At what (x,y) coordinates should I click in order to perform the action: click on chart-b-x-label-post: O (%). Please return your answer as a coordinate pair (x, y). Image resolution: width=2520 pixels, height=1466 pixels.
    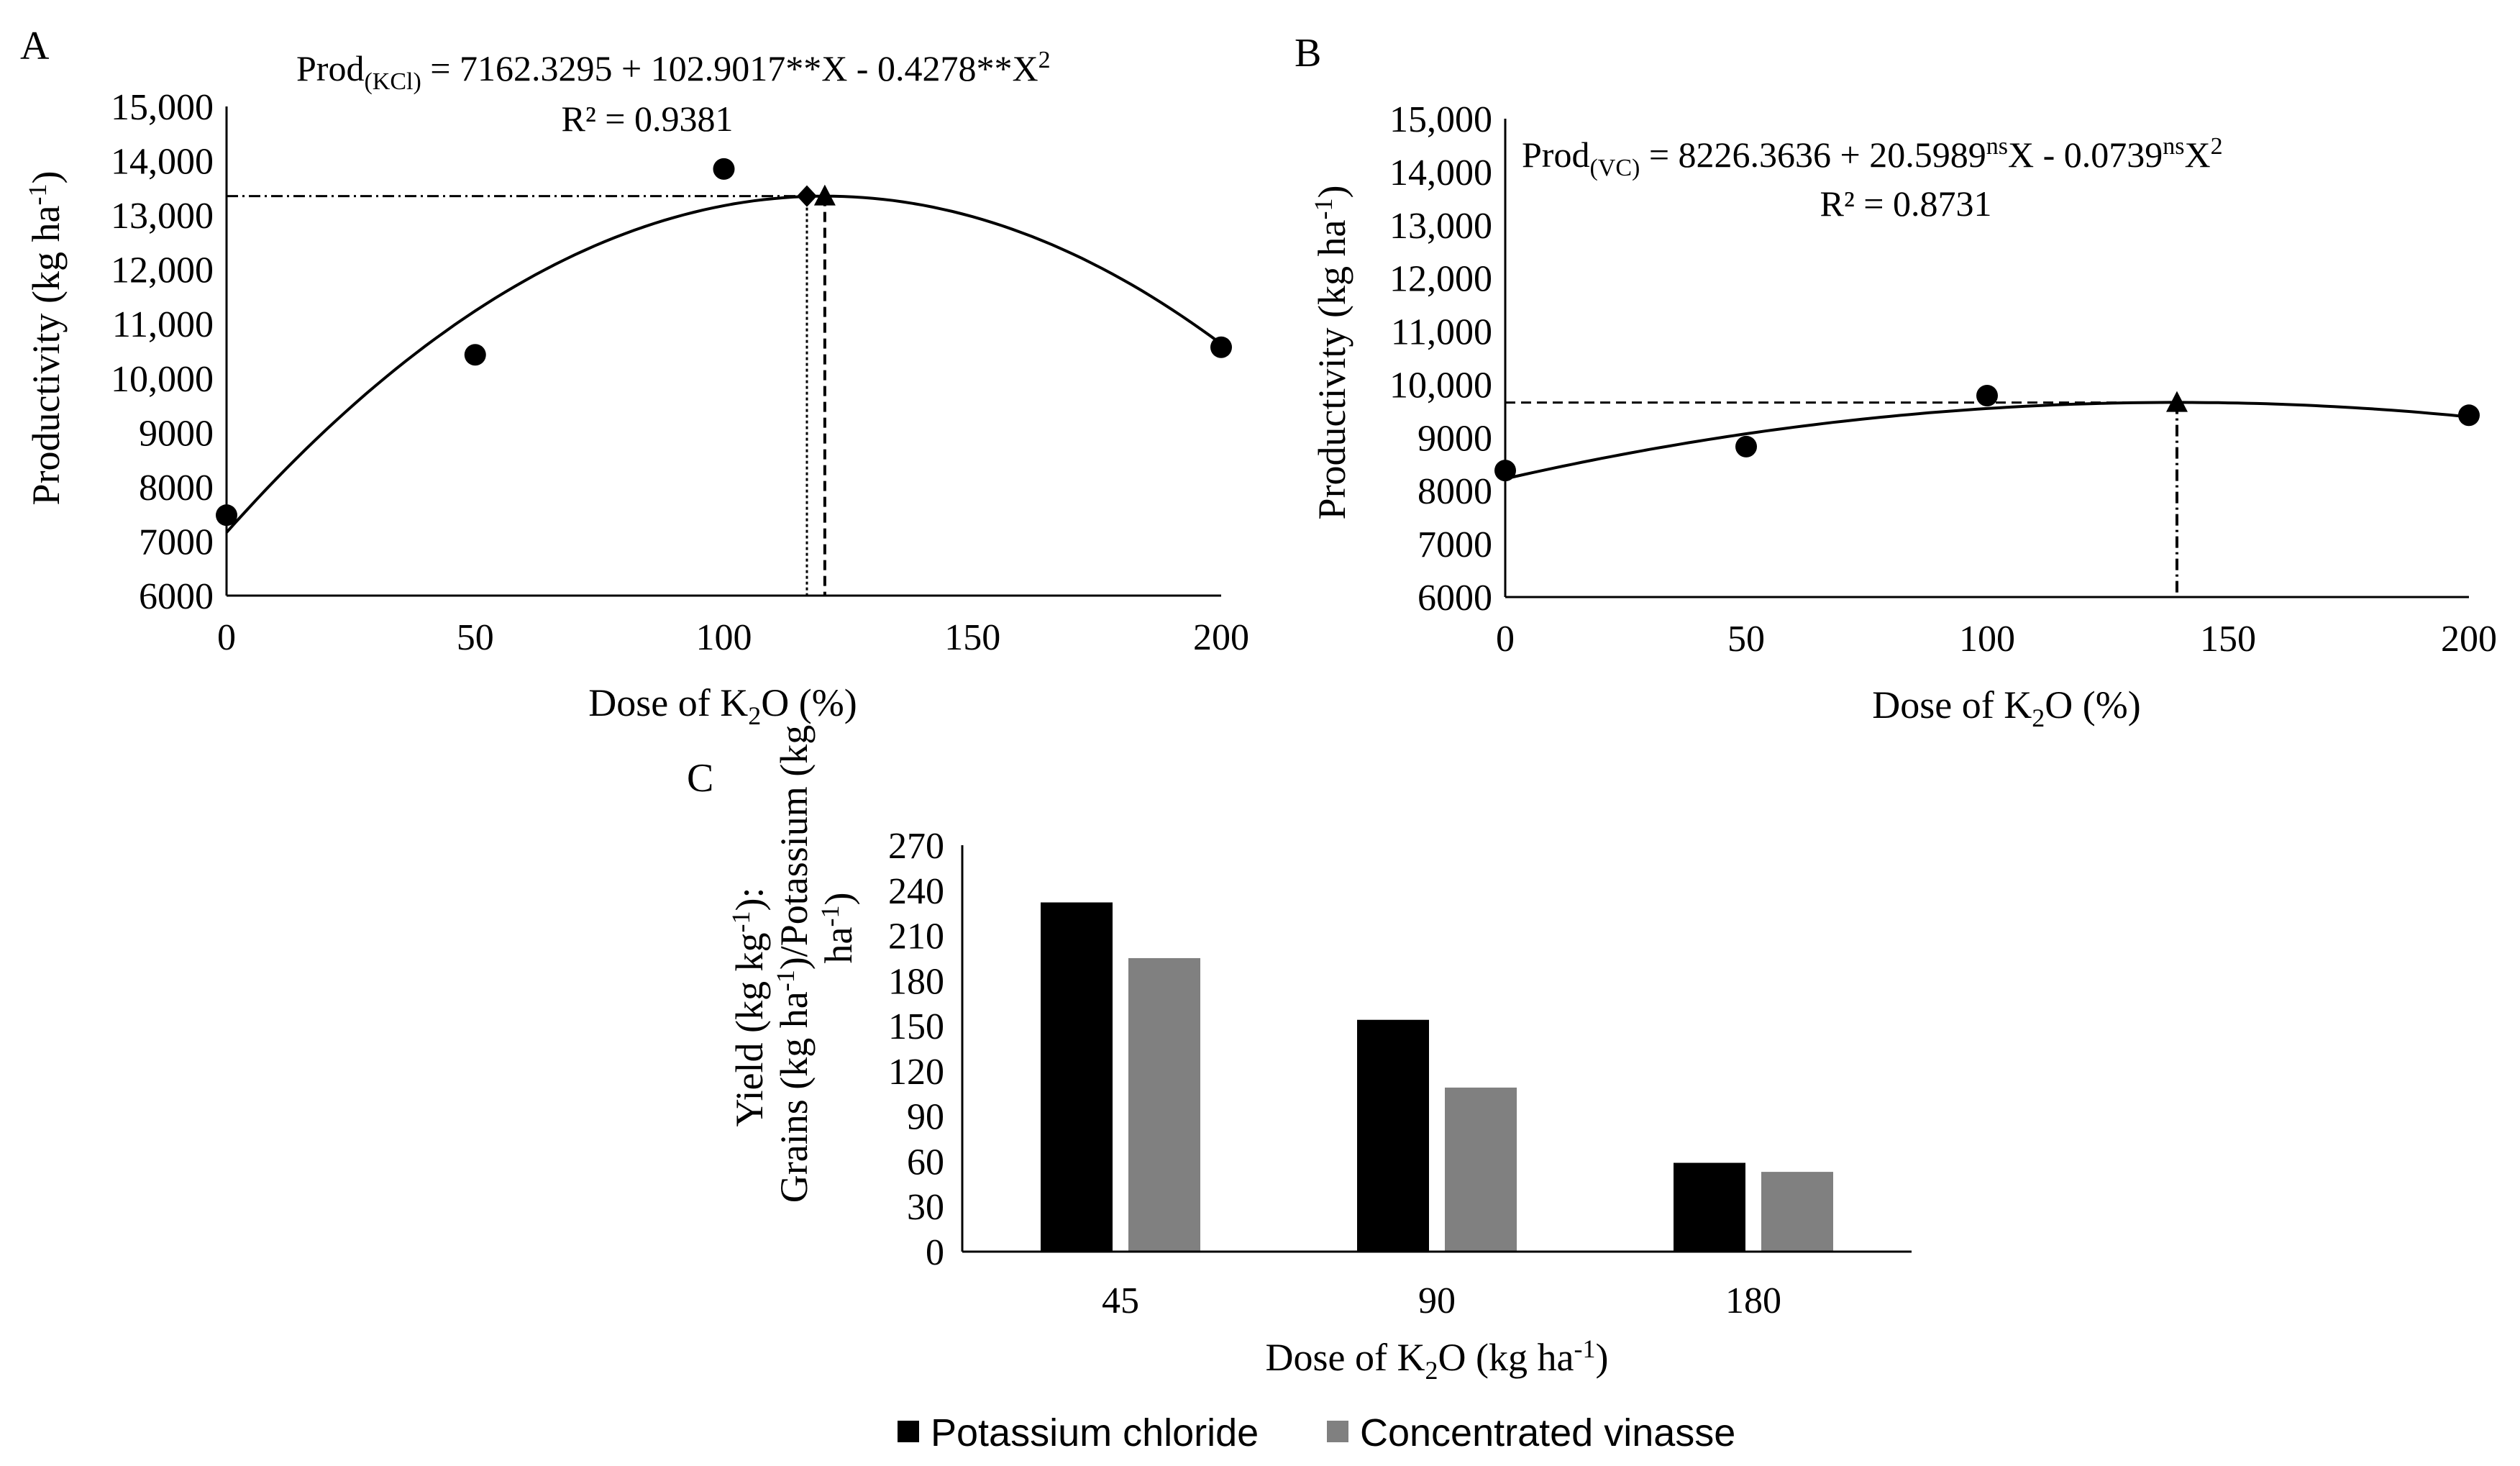
    Looking at the image, I should click on (2092, 705).